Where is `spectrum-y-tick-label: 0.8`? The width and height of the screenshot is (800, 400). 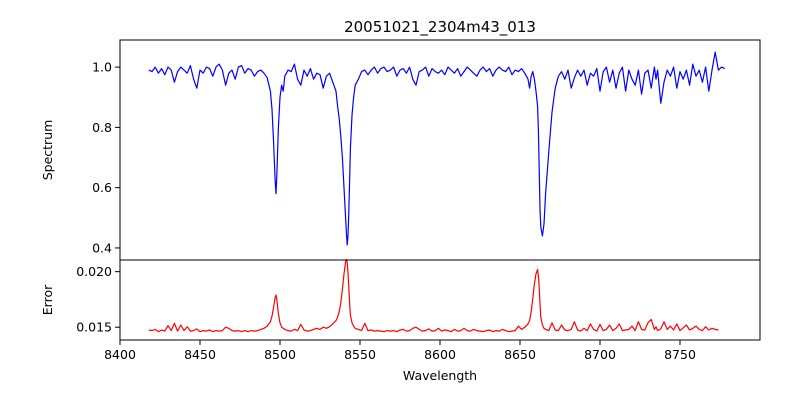 spectrum-y-tick-label: 0.8 is located at coordinates (102, 127).